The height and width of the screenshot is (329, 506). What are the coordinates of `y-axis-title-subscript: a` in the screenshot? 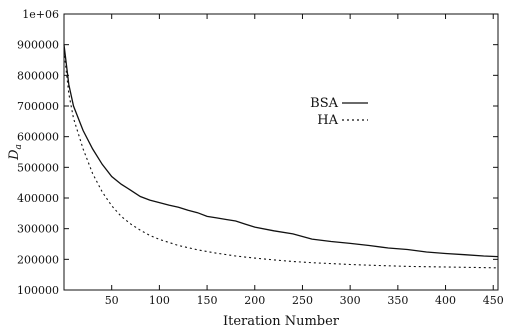 It's located at (19, 146).